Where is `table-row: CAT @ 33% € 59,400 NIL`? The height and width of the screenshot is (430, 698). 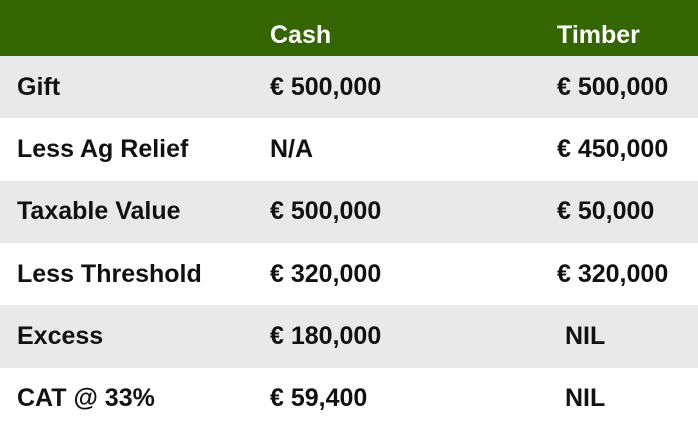 table-row: CAT @ 33% € 59,400 NIL is located at coordinates (349, 399).